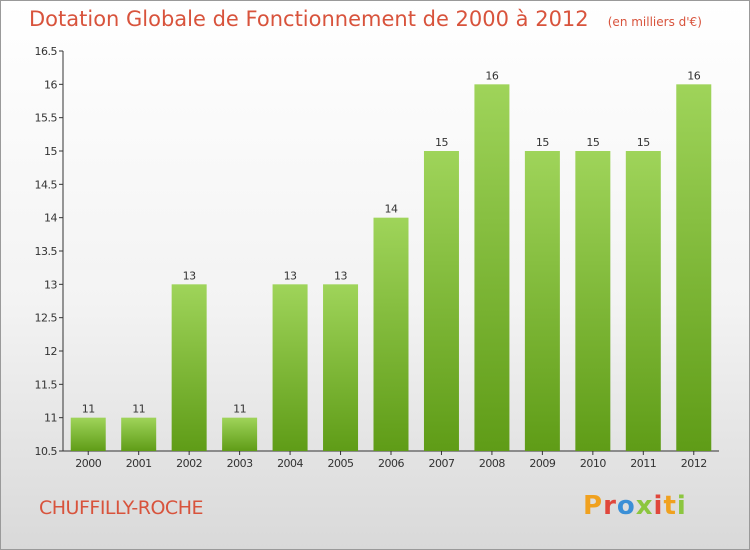 Image resolution: width=750 pixels, height=550 pixels. Describe the element at coordinates (139, 463) in the screenshot. I see `x-tick-label: 2001` at that location.